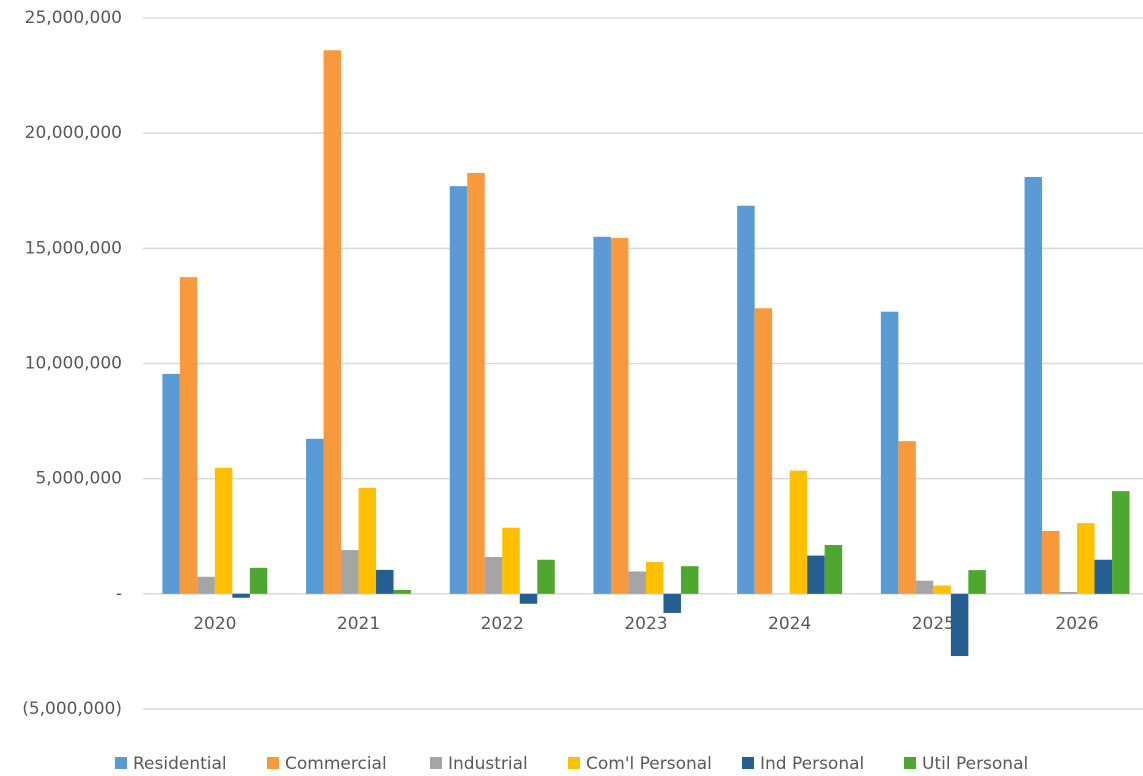 The width and height of the screenshot is (1143, 776). Describe the element at coordinates (78, 479) in the screenshot. I see `y-tick-label: 5,000,000` at that location.